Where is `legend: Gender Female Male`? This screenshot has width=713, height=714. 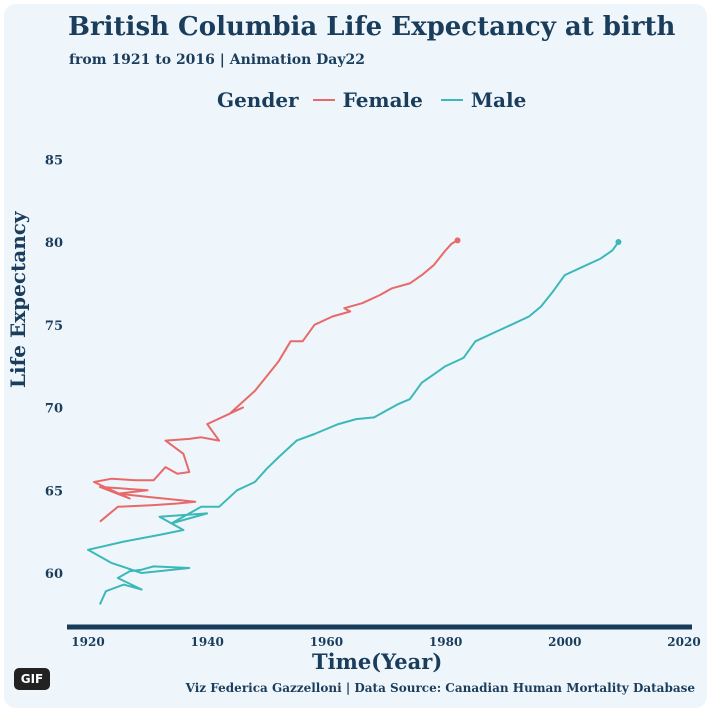 legend: Gender Female Male is located at coordinates (371, 100).